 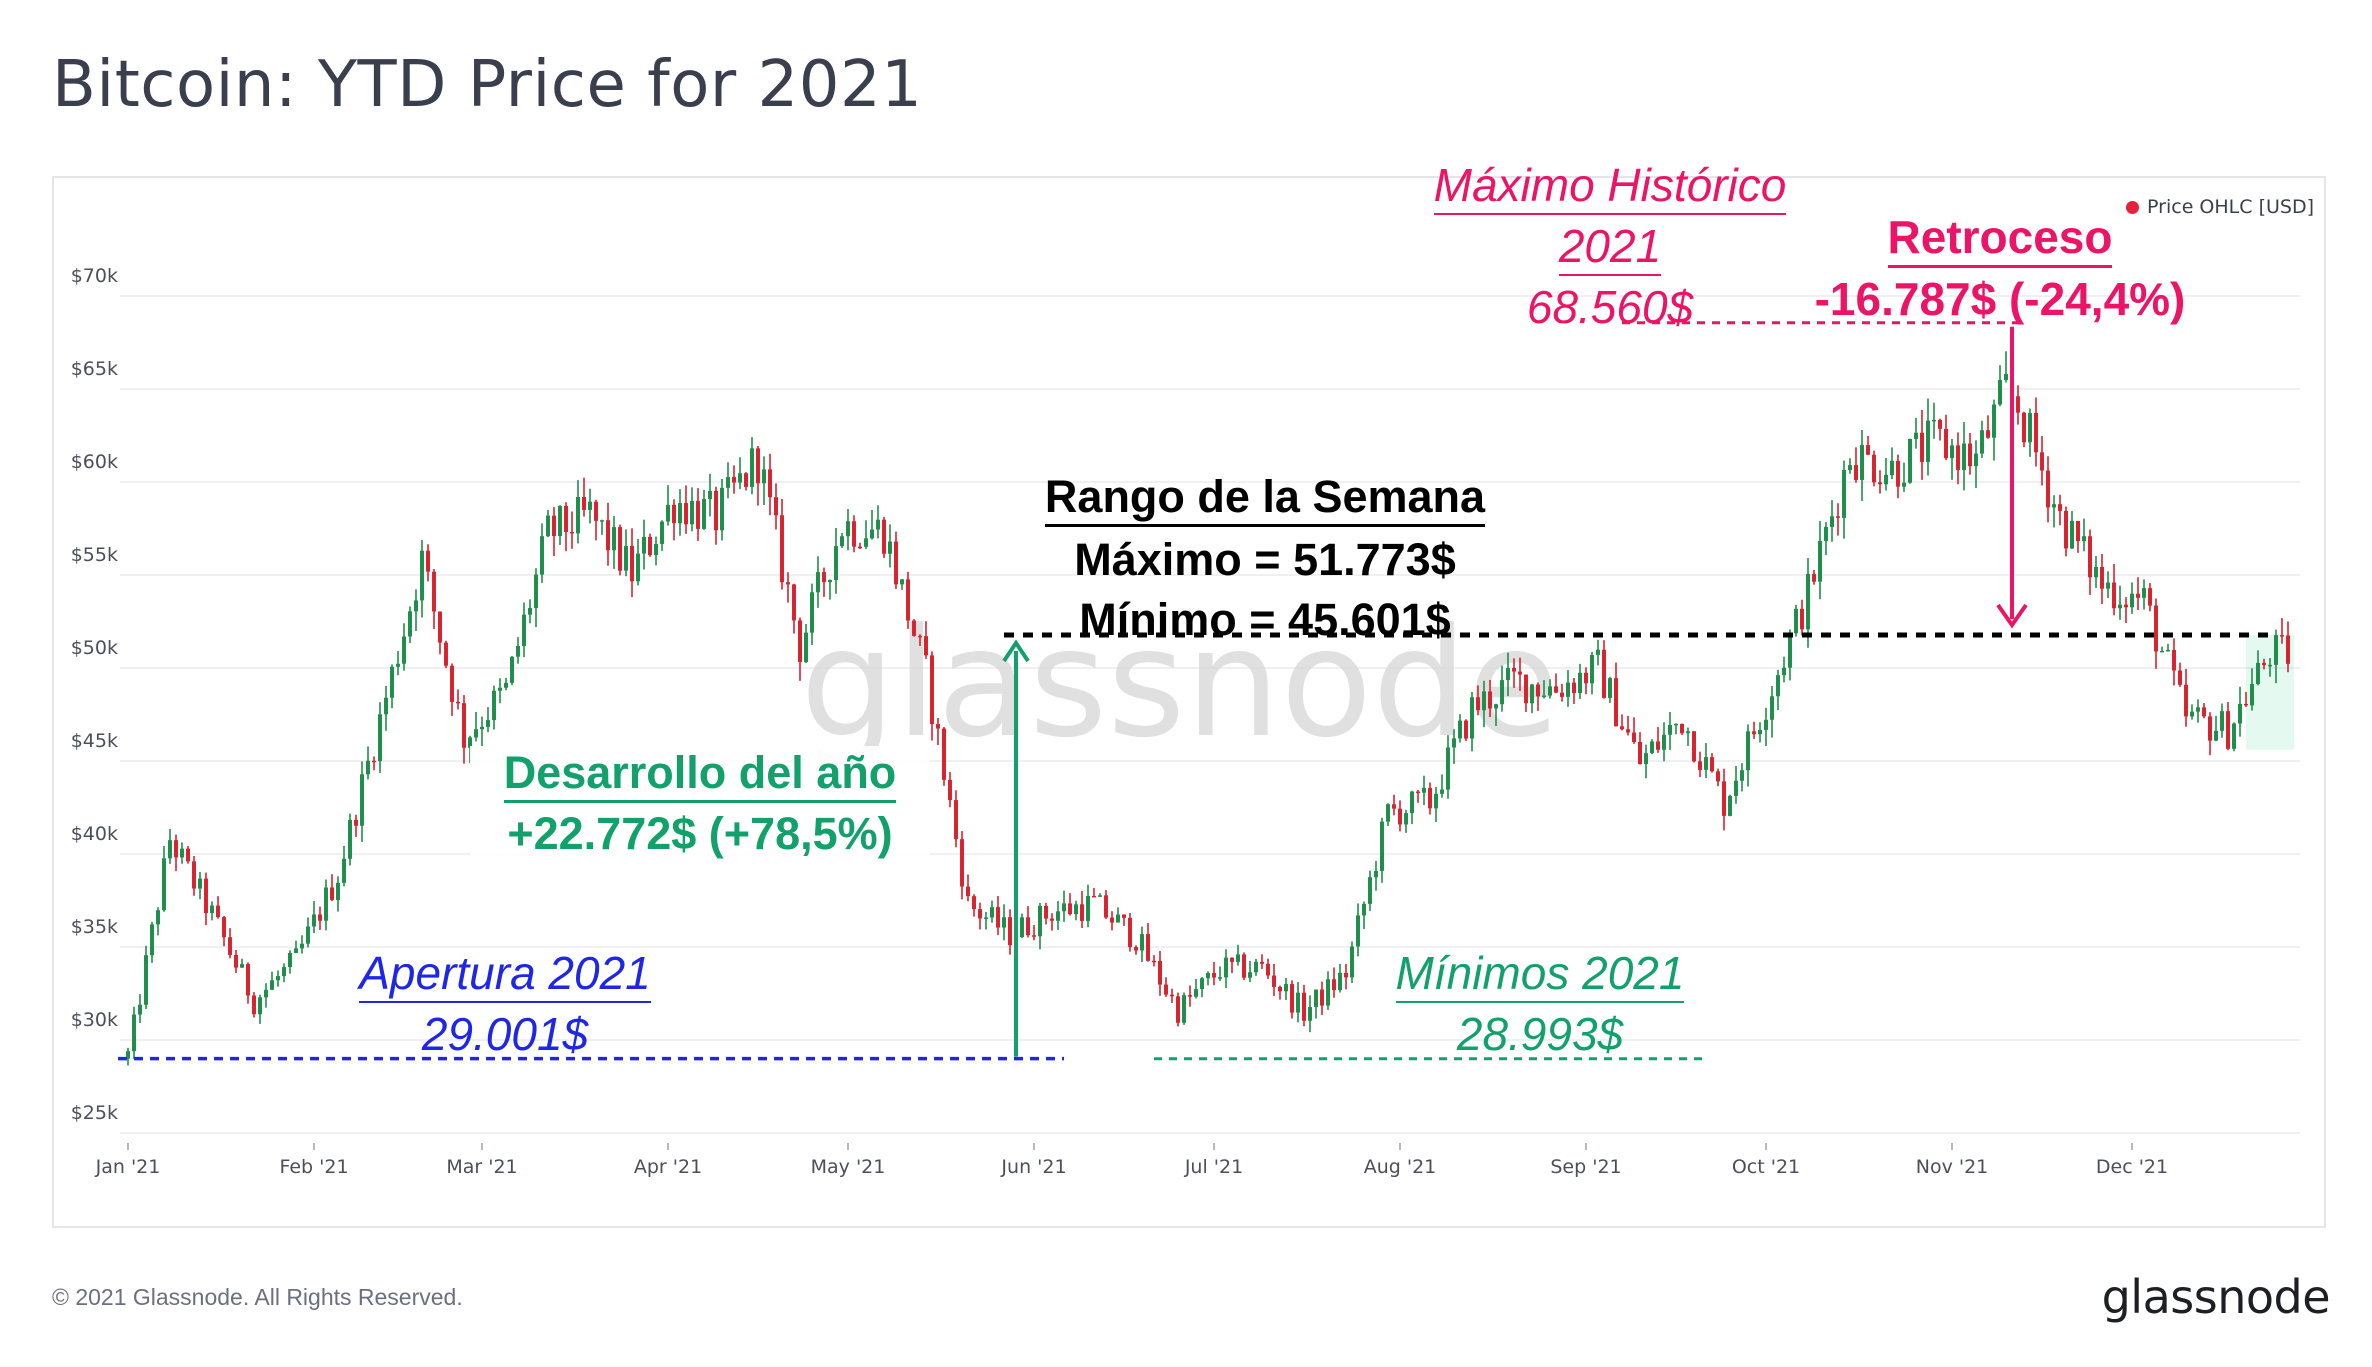 I want to click on ath-annotation: Máximo Histórico 2021 68.560$, so click(x=1610, y=247).